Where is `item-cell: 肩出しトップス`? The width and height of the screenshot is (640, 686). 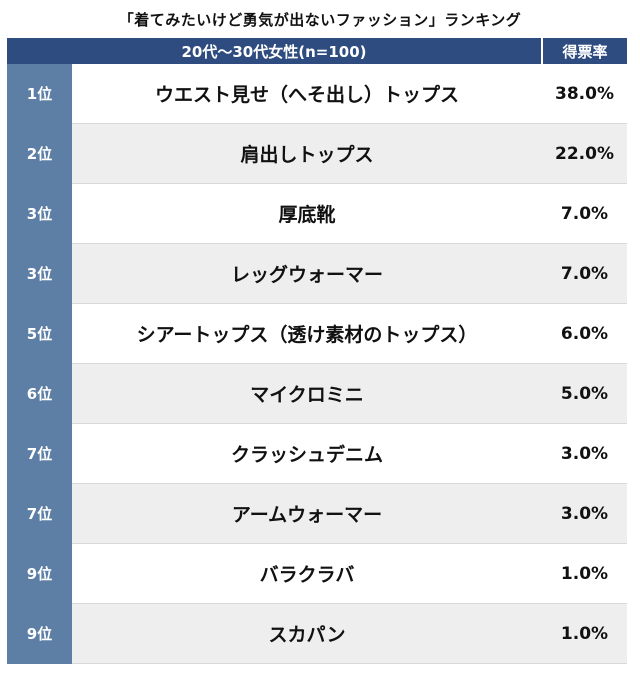 item-cell: 肩出しトップス is located at coordinates (307, 153).